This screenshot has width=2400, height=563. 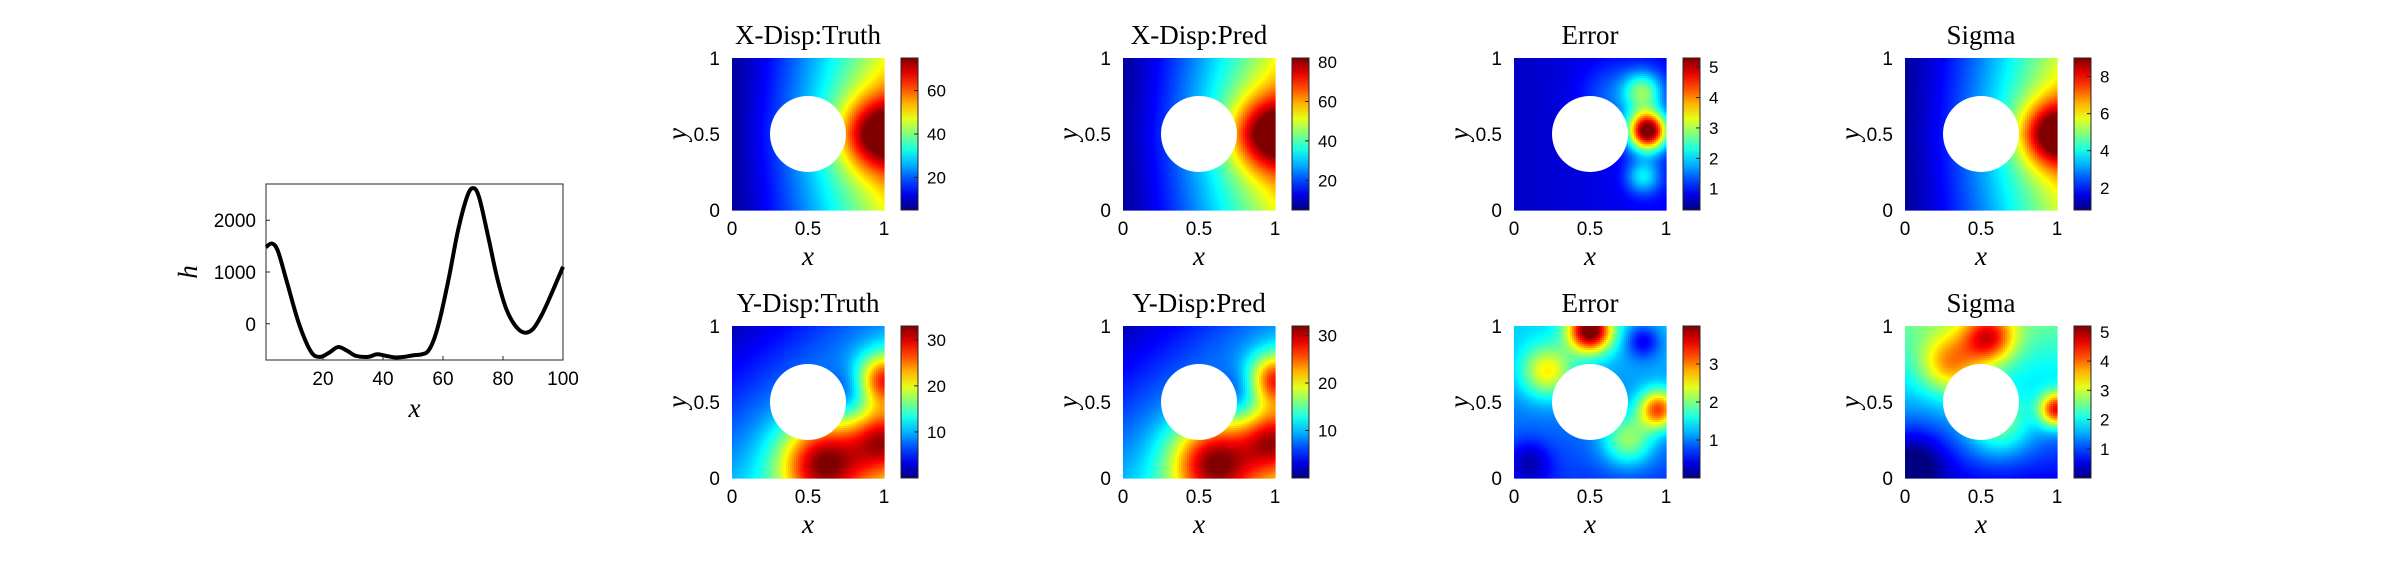 What do you see at coordinates (322, 379) in the screenshot?
I see `x-tick-label: 20` at bounding box center [322, 379].